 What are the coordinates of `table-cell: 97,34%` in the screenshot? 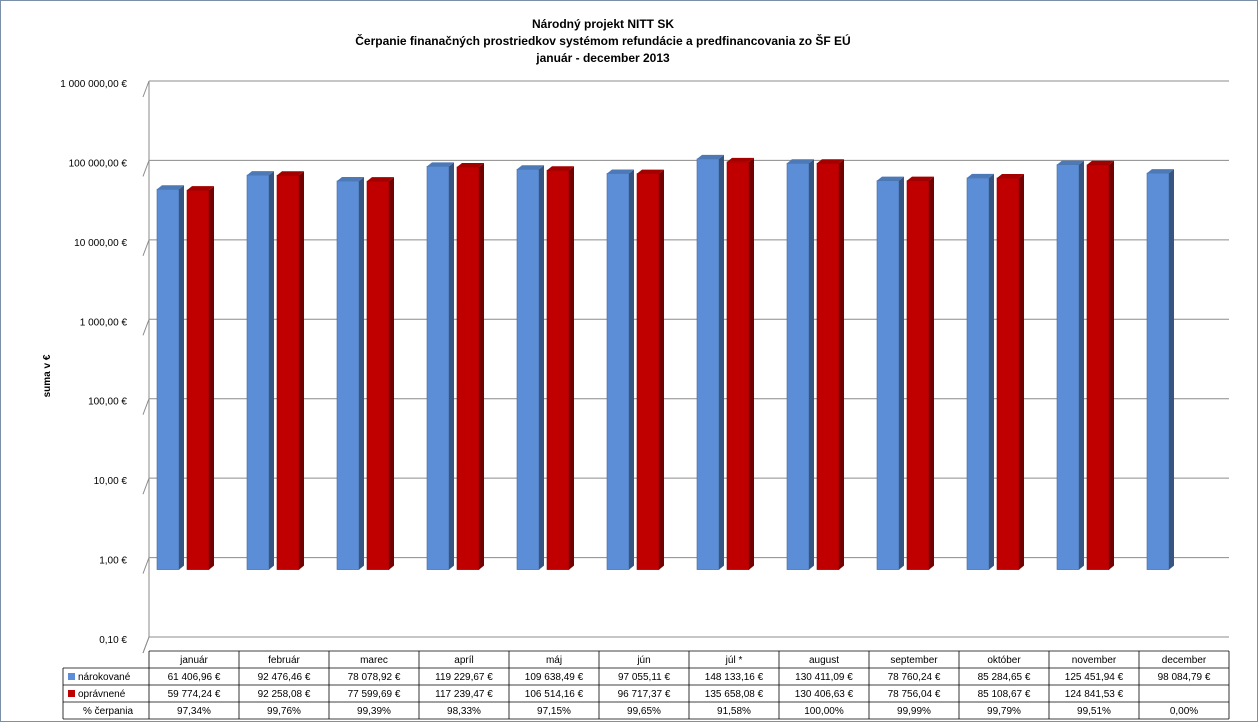 It's located at (194, 711).